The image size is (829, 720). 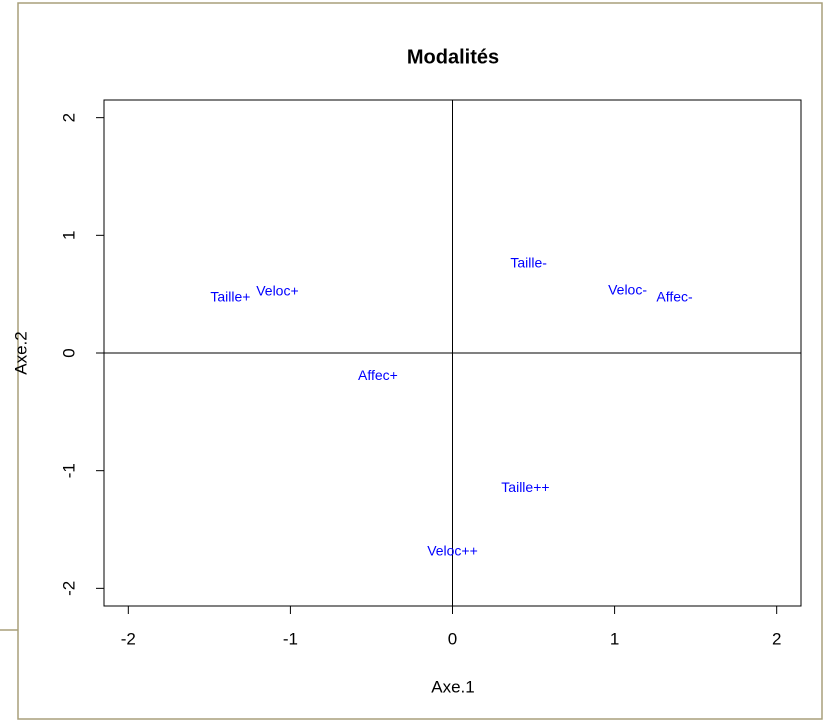 What do you see at coordinates (277, 291) in the screenshot?
I see `point-label: Veloc+` at bounding box center [277, 291].